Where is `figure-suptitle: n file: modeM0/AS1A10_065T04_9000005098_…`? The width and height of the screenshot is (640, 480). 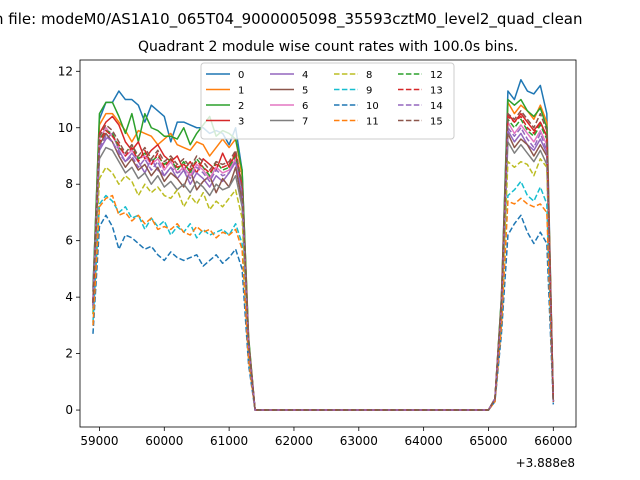
figure-suptitle: n file: modeM0/AS1A10_065T04_9000005098_… is located at coordinates (291, 19).